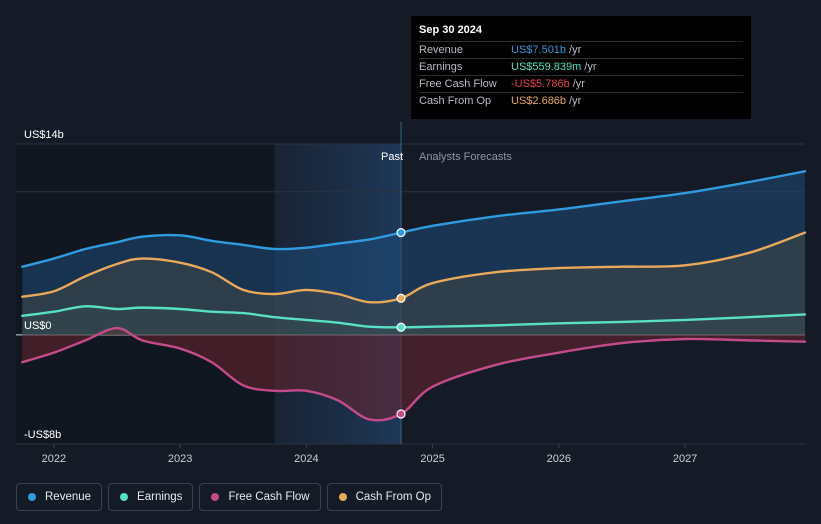 The height and width of the screenshot is (524, 821). I want to click on y-tick-label: US$0, so click(38, 326).